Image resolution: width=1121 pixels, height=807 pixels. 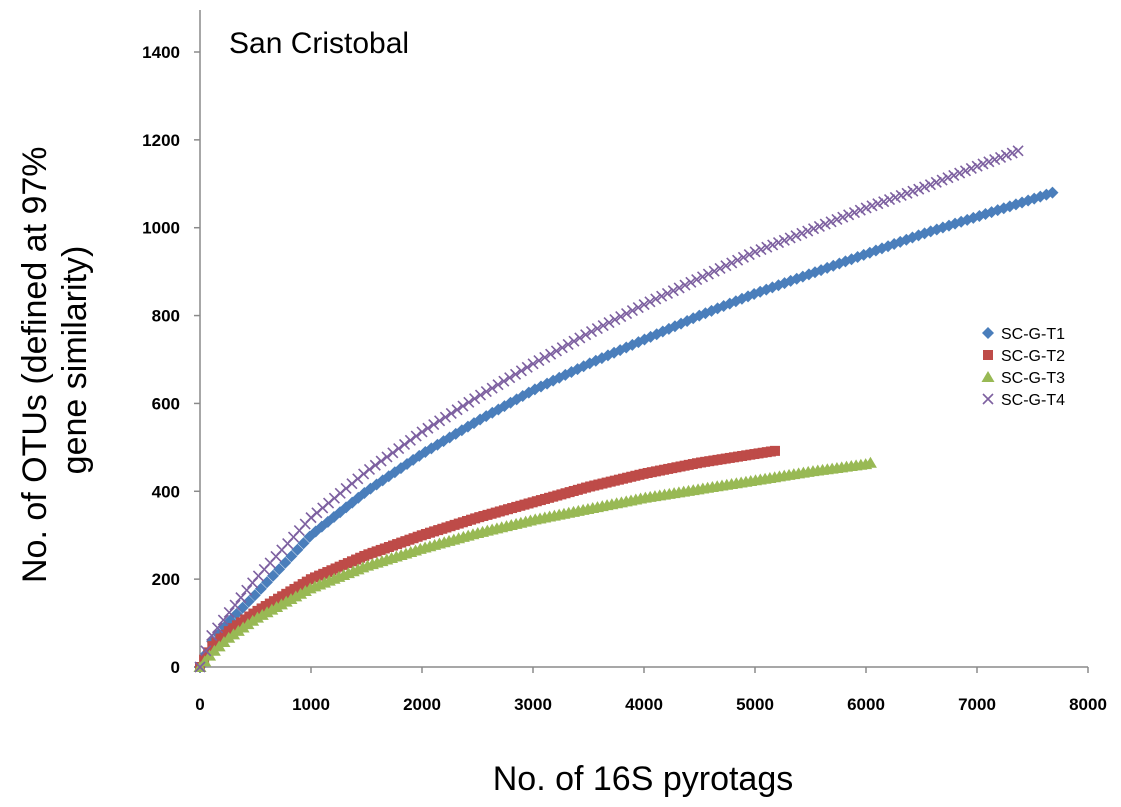 What do you see at coordinates (161, 228) in the screenshot?
I see `y-tick-label: 1000` at bounding box center [161, 228].